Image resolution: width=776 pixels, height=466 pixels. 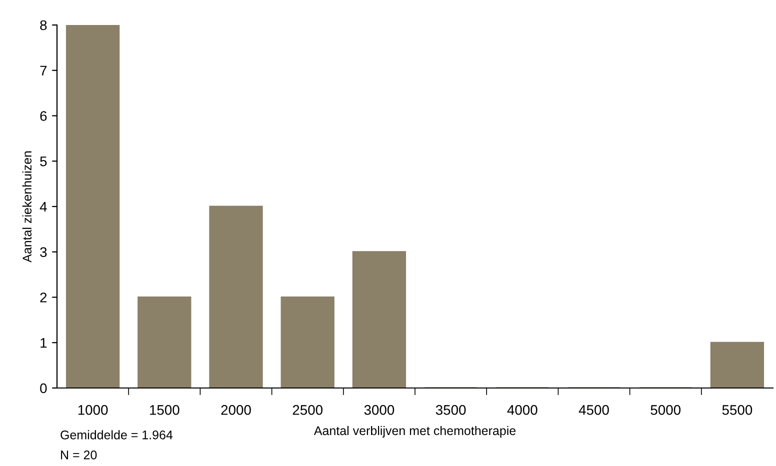 What do you see at coordinates (593, 410) in the screenshot?
I see `x-tick-label: 4500` at bounding box center [593, 410].